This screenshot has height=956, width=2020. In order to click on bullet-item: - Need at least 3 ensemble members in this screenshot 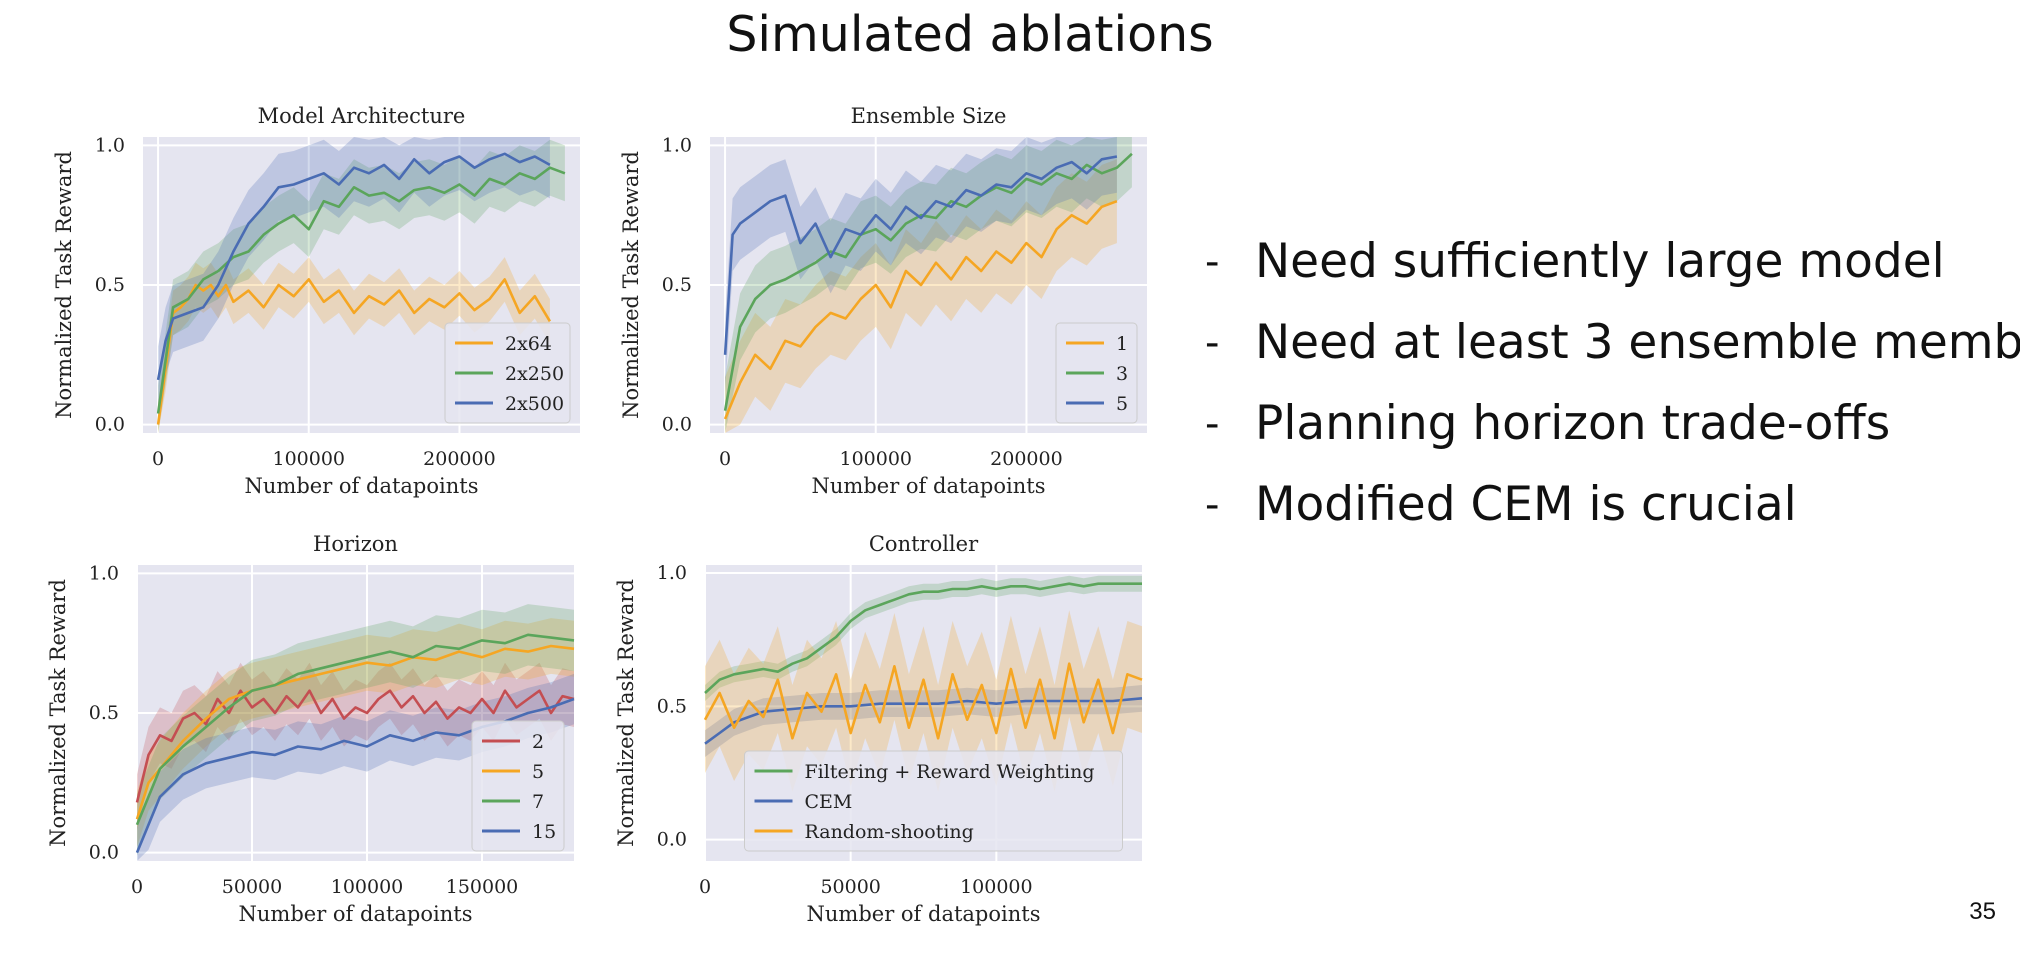, I will do `click(1612, 351)`.